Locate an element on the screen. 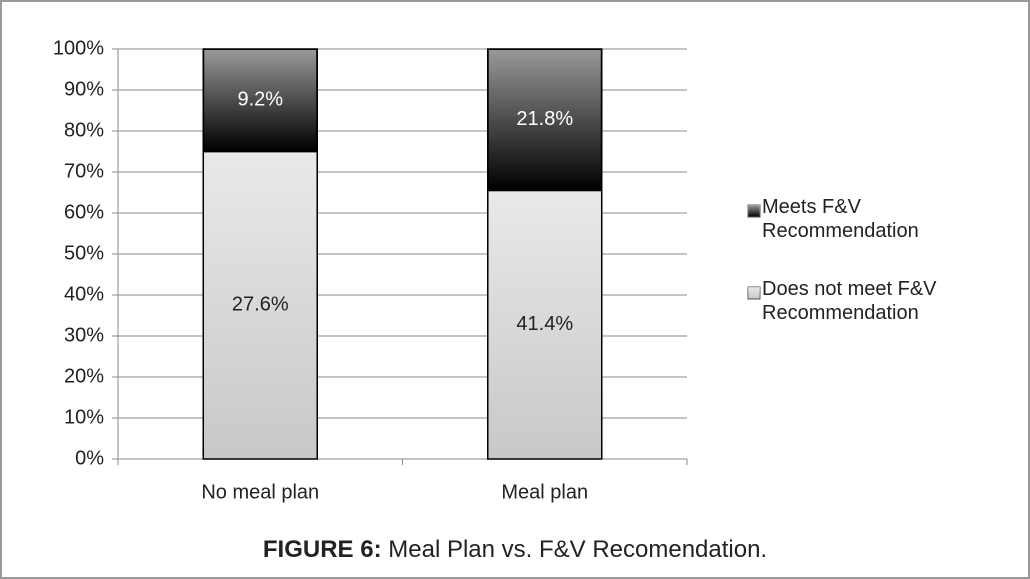 The width and height of the screenshot is (1030, 579). y-tick-label: 60% is located at coordinates (84, 212).